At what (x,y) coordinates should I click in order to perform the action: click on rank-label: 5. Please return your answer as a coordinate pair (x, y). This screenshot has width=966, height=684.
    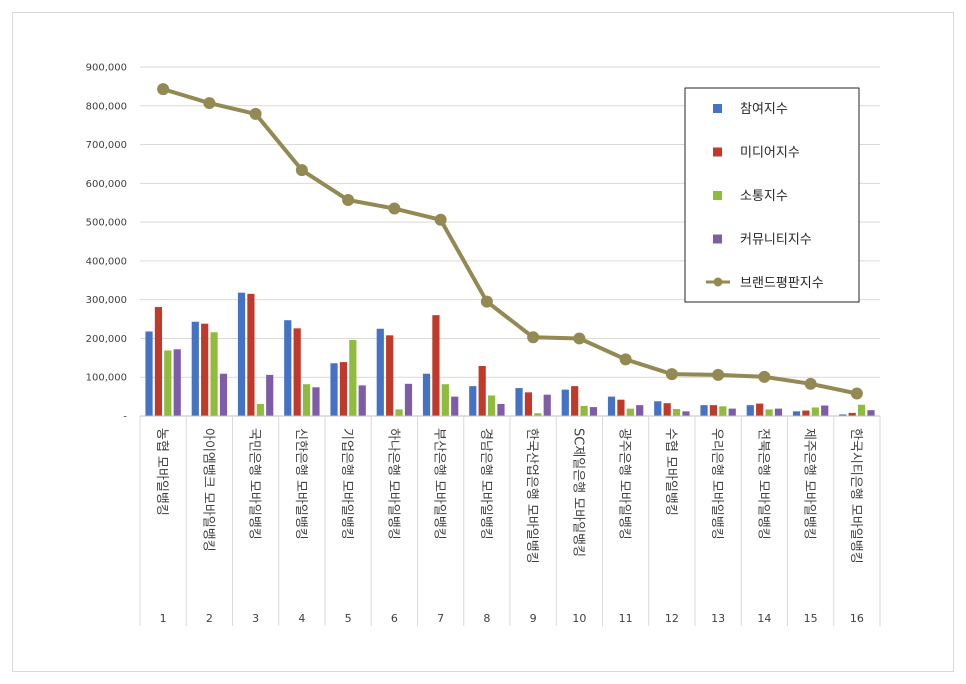
    Looking at the image, I should click on (348, 618).